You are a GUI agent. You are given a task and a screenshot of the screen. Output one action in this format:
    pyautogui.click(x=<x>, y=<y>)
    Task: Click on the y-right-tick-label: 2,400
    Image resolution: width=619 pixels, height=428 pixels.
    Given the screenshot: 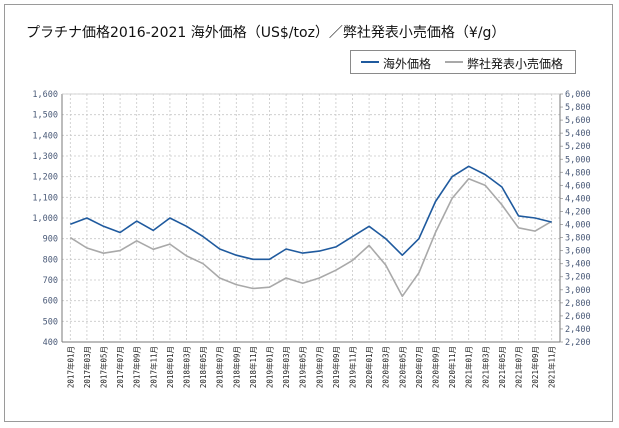 What is the action you would take?
    pyautogui.click(x=578, y=330)
    